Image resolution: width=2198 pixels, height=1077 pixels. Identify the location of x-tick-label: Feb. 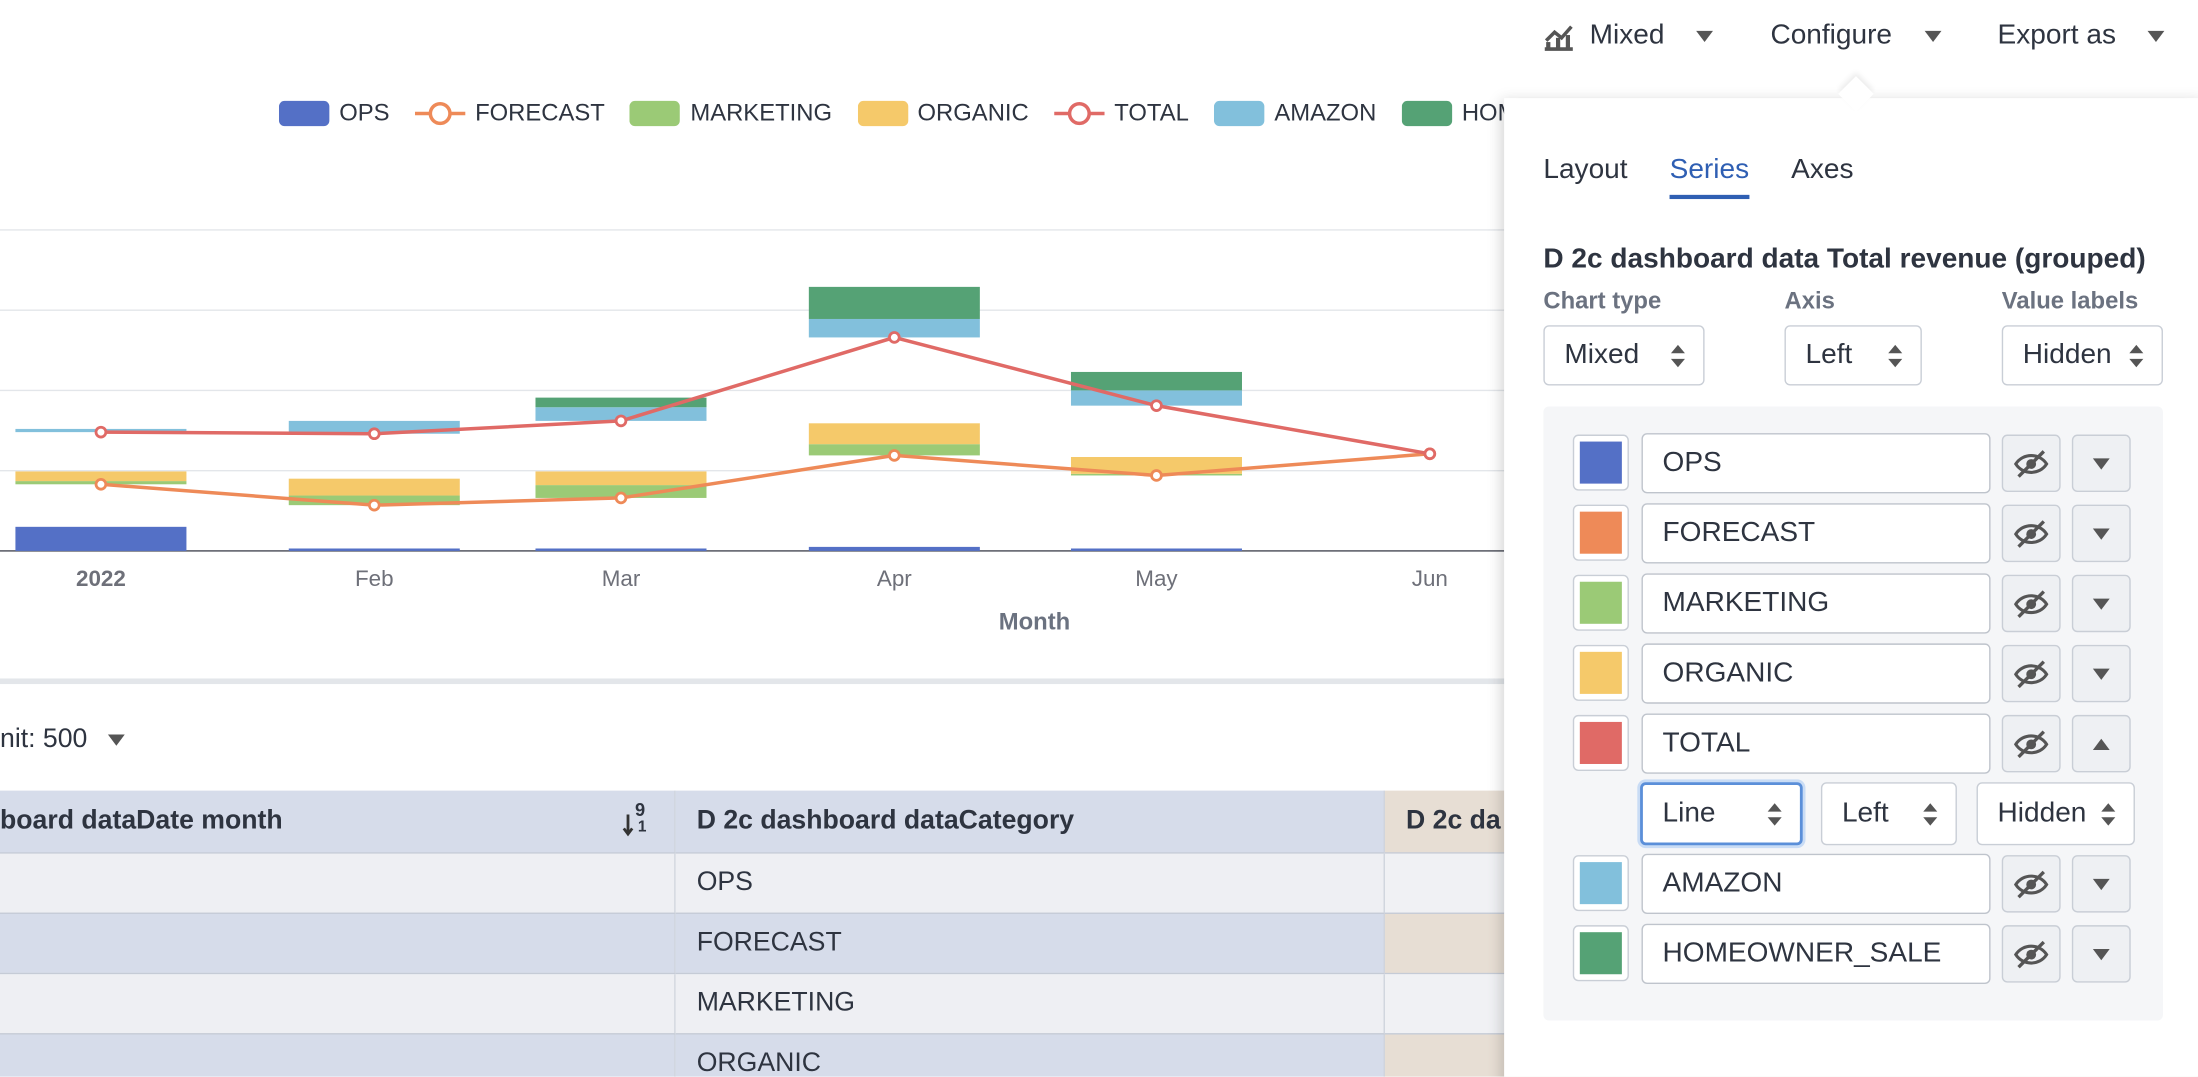
(374, 578).